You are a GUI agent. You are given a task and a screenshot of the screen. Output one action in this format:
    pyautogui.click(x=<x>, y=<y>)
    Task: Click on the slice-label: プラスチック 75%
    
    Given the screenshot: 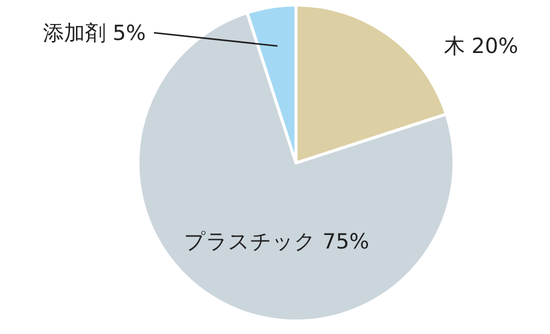 What is the action you would take?
    pyautogui.click(x=277, y=241)
    